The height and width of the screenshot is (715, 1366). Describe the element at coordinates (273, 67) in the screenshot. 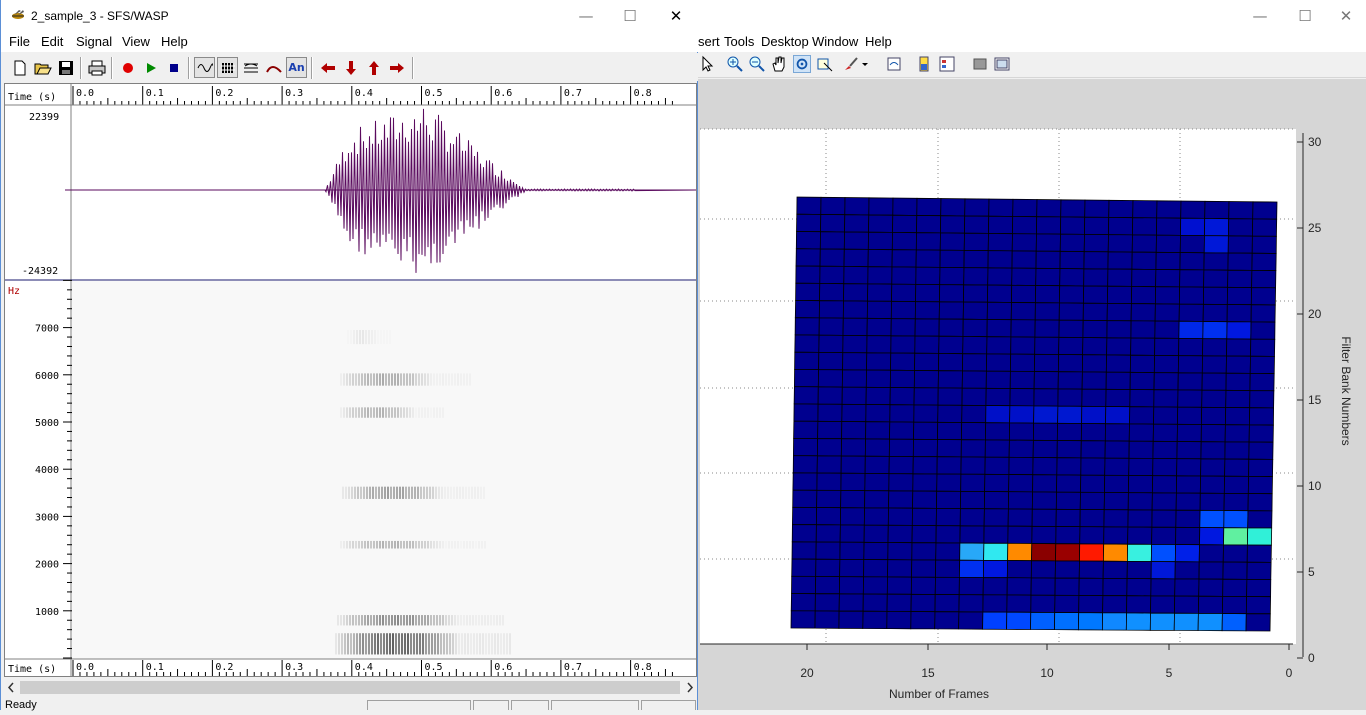

I see `pitch-view-icon` at that location.